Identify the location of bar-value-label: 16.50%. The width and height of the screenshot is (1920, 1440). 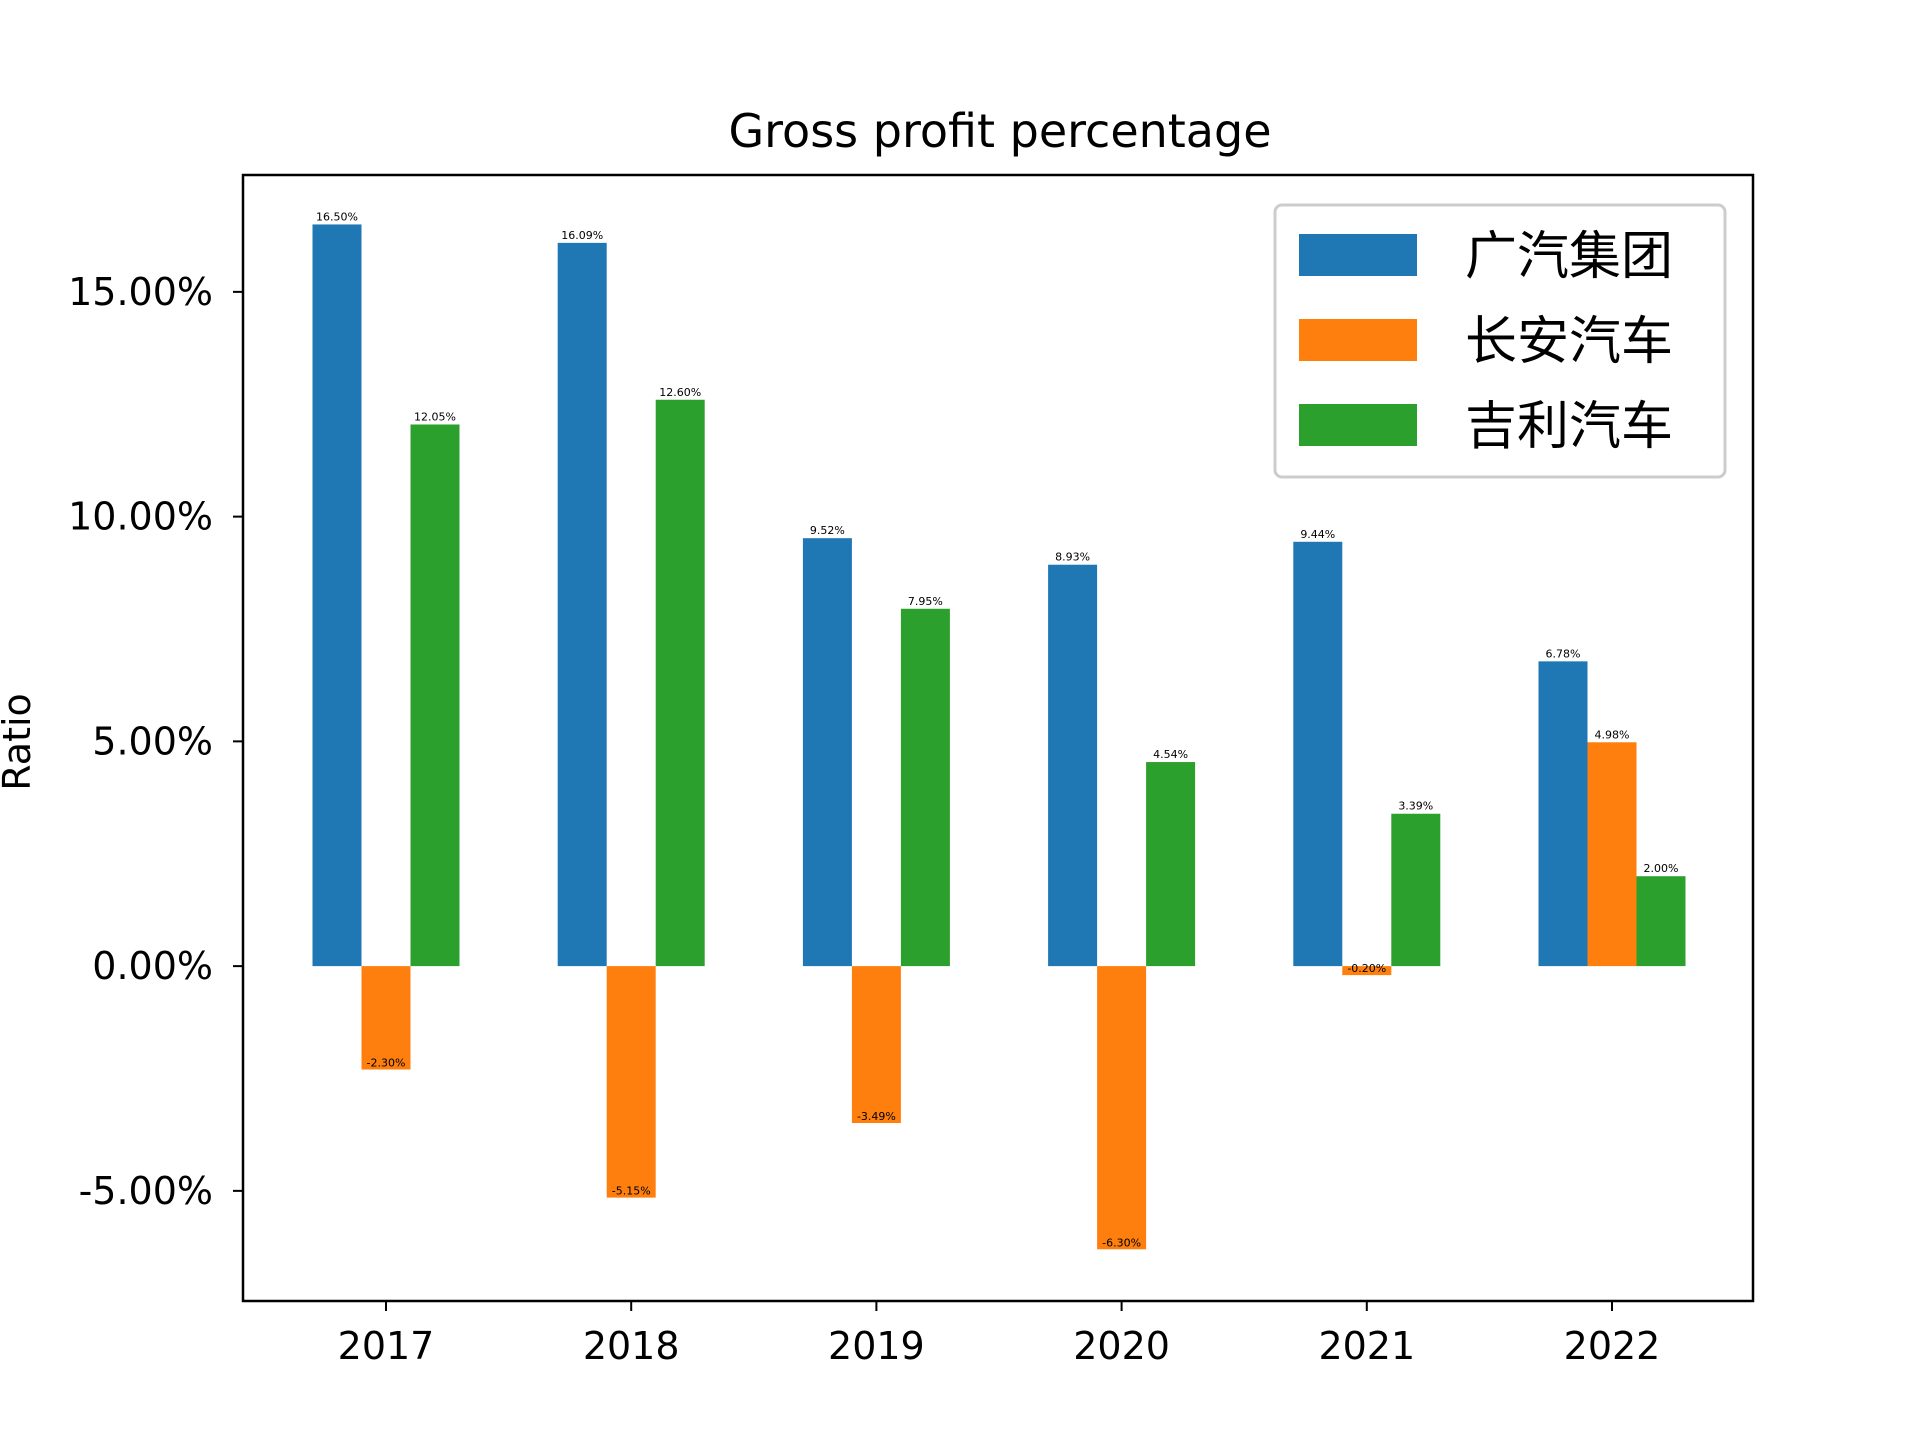
(337, 216).